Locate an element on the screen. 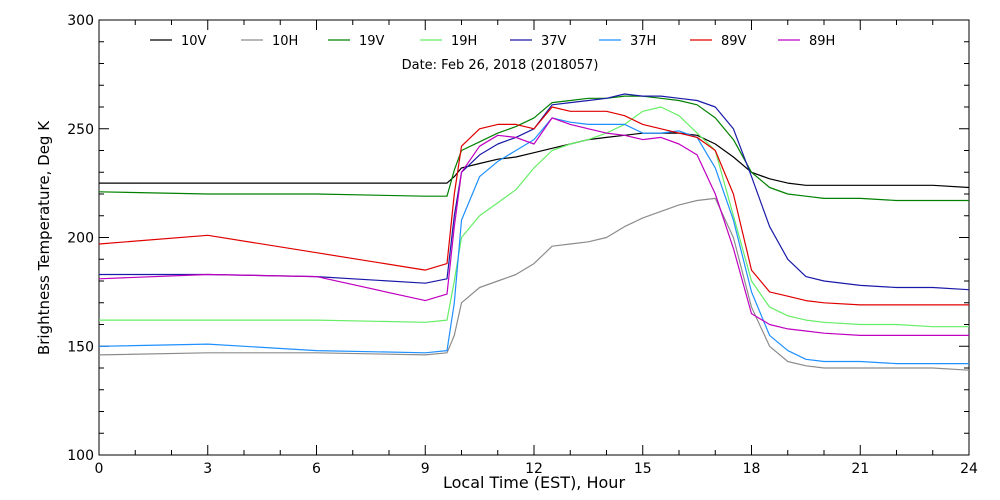 The width and height of the screenshot is (1000, 500). y-tick-label: 300 is located at coordinates (80, 21).